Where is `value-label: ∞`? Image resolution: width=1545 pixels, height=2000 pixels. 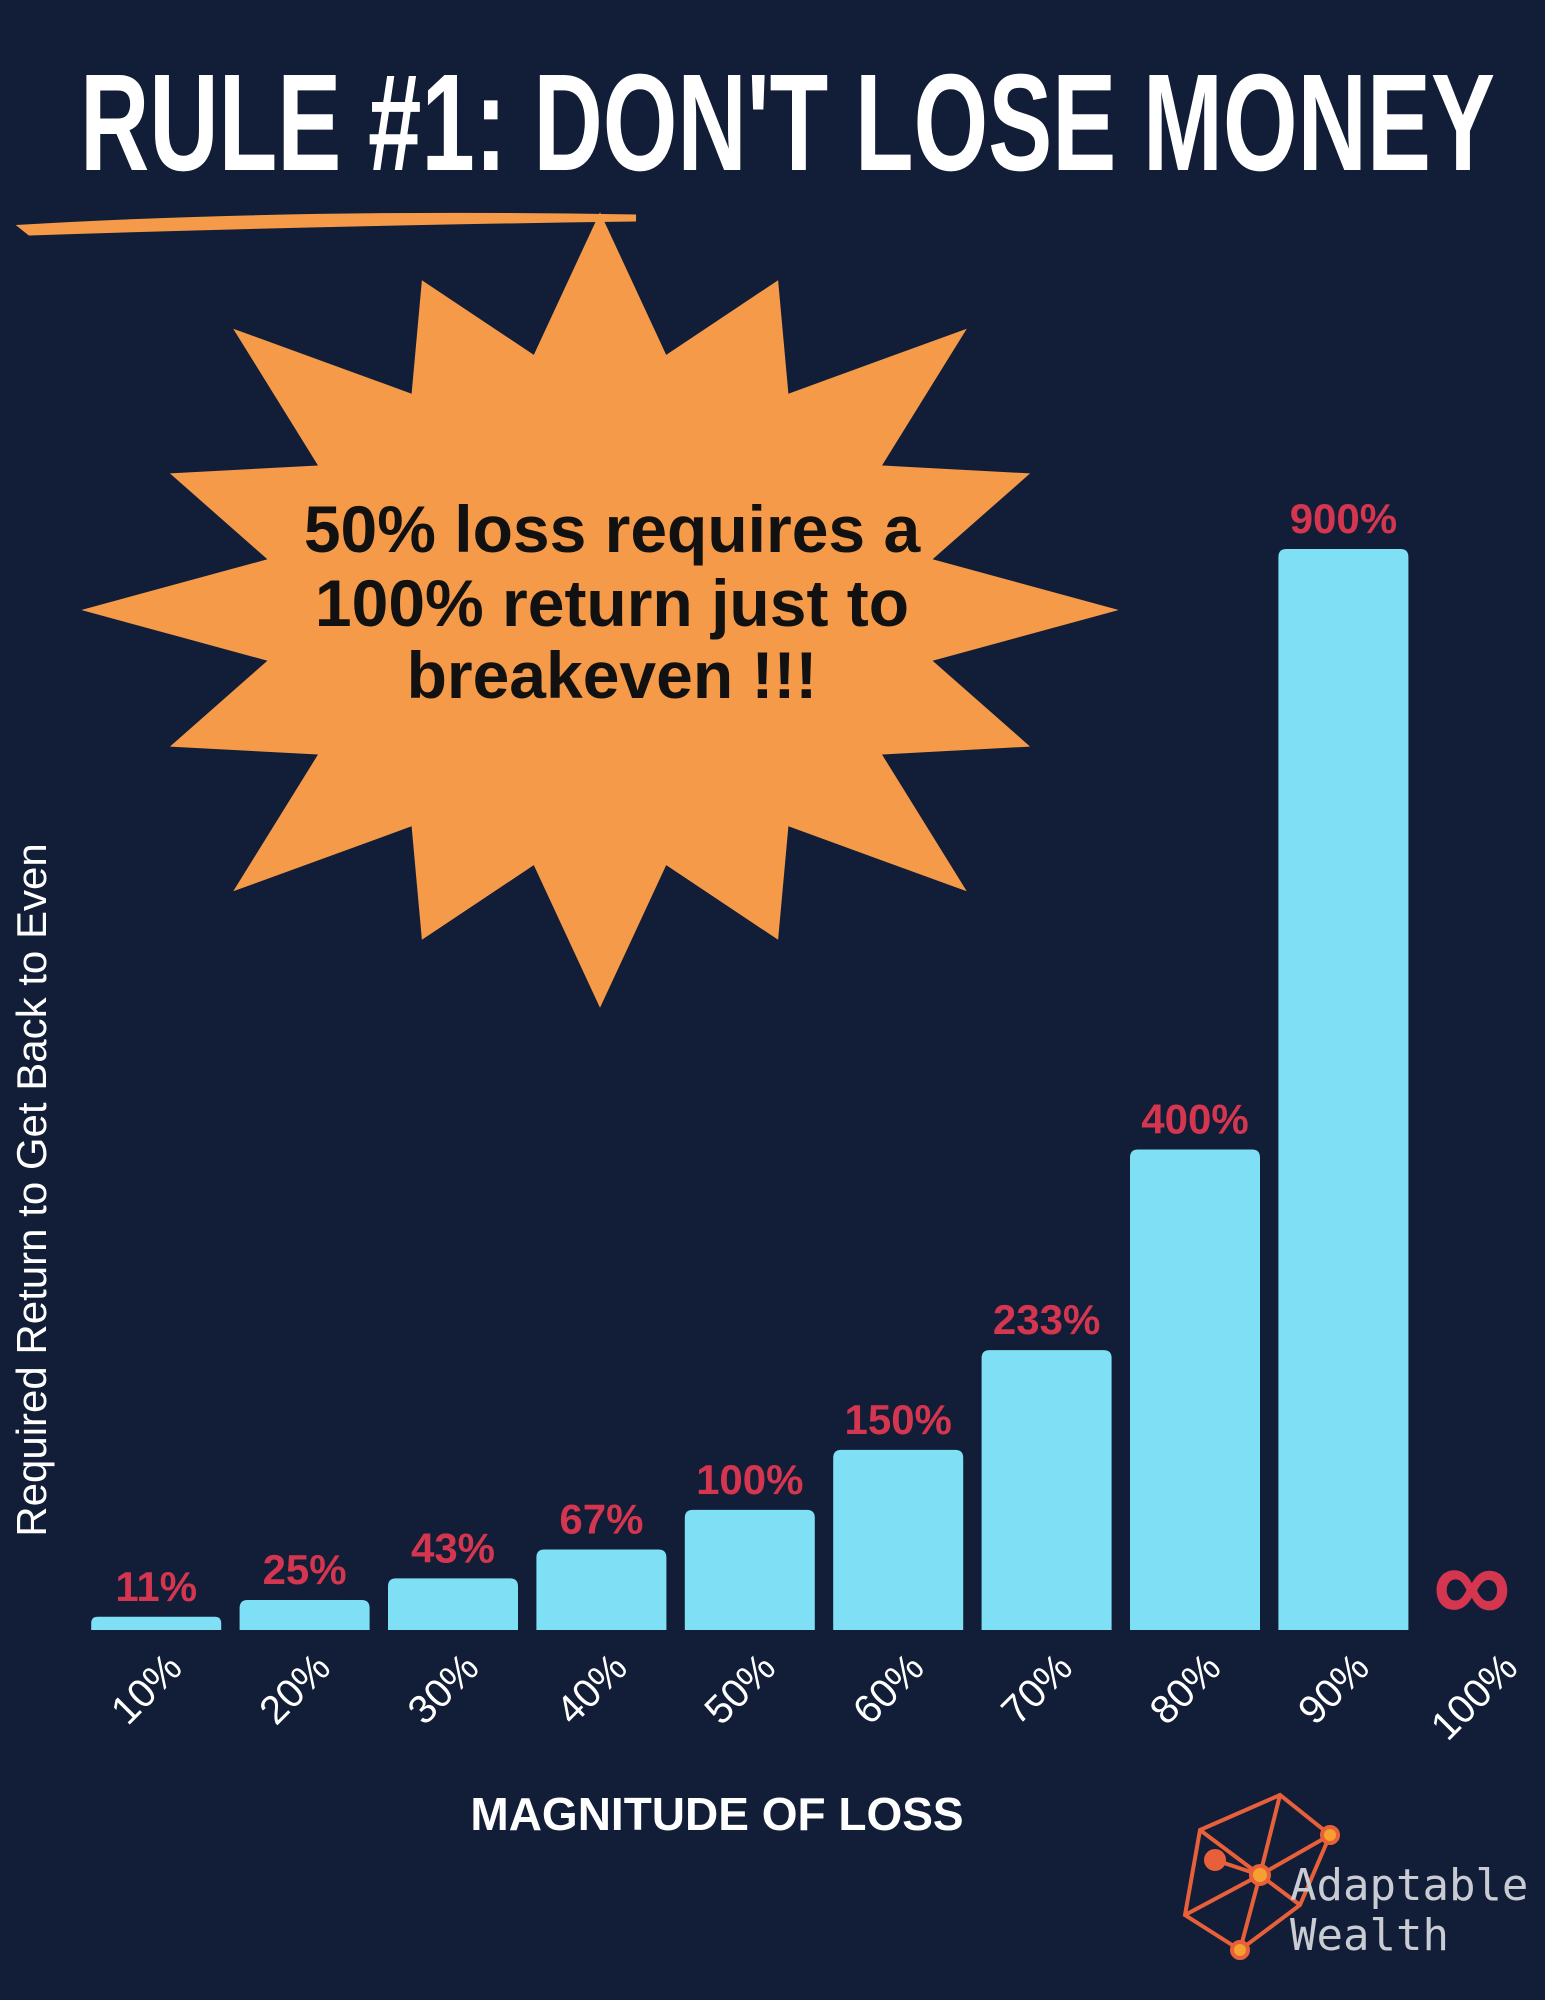 value-label: ∞ is located at coordinates (1472, 1584).